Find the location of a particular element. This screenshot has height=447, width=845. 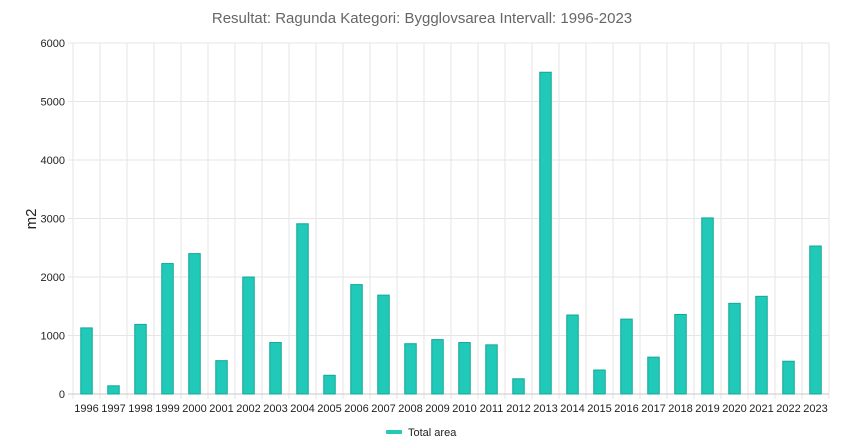

x-tick-label: 2005 is located at coordinates (329, 409).